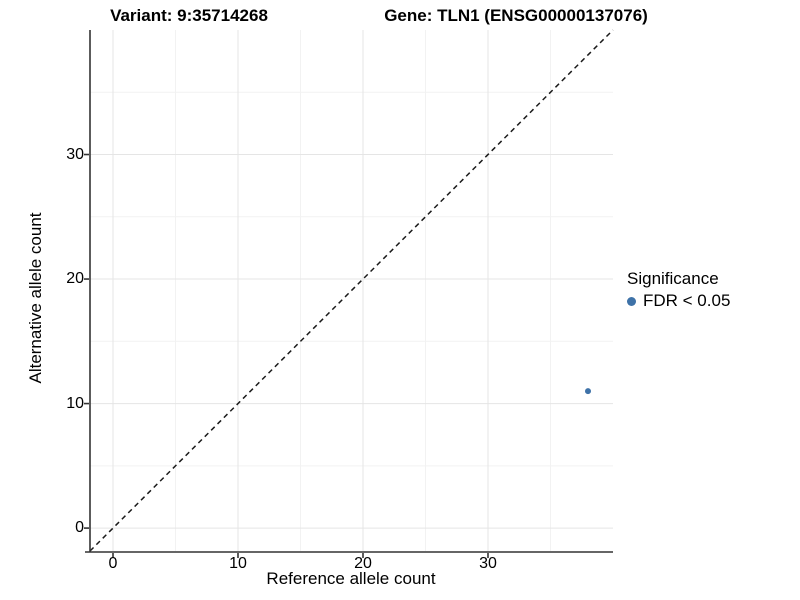 This screenshot has width=800, height=600. Describe the element at coordinates (113, 563) in the screenshot. I see `x-tick-label: 0` at that location.